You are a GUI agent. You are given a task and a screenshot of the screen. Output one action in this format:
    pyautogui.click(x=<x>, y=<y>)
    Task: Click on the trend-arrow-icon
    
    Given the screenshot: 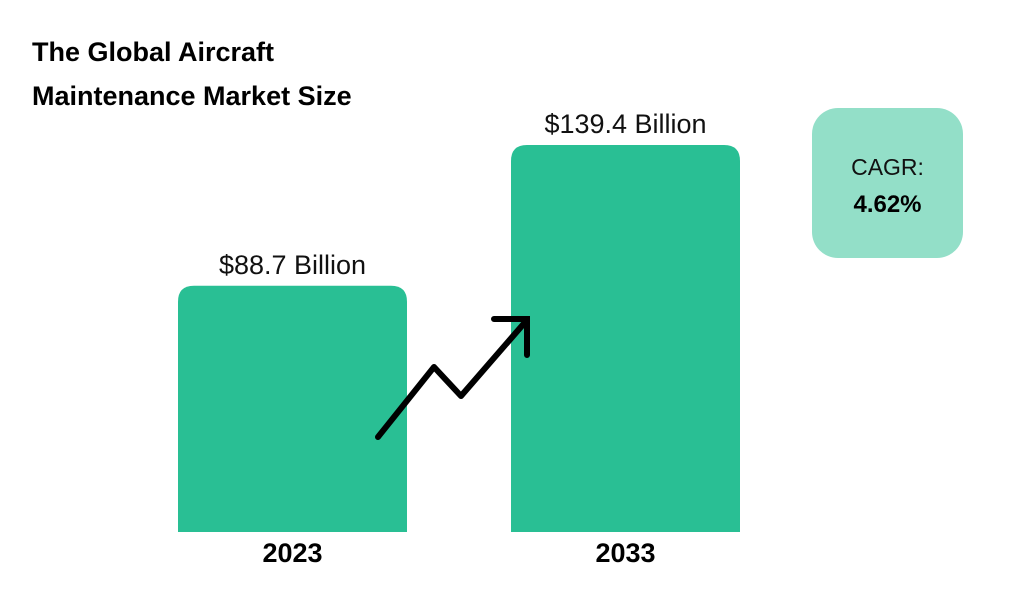 What is the action you would take?
    pyautogui.click(x=452, y=378)
    